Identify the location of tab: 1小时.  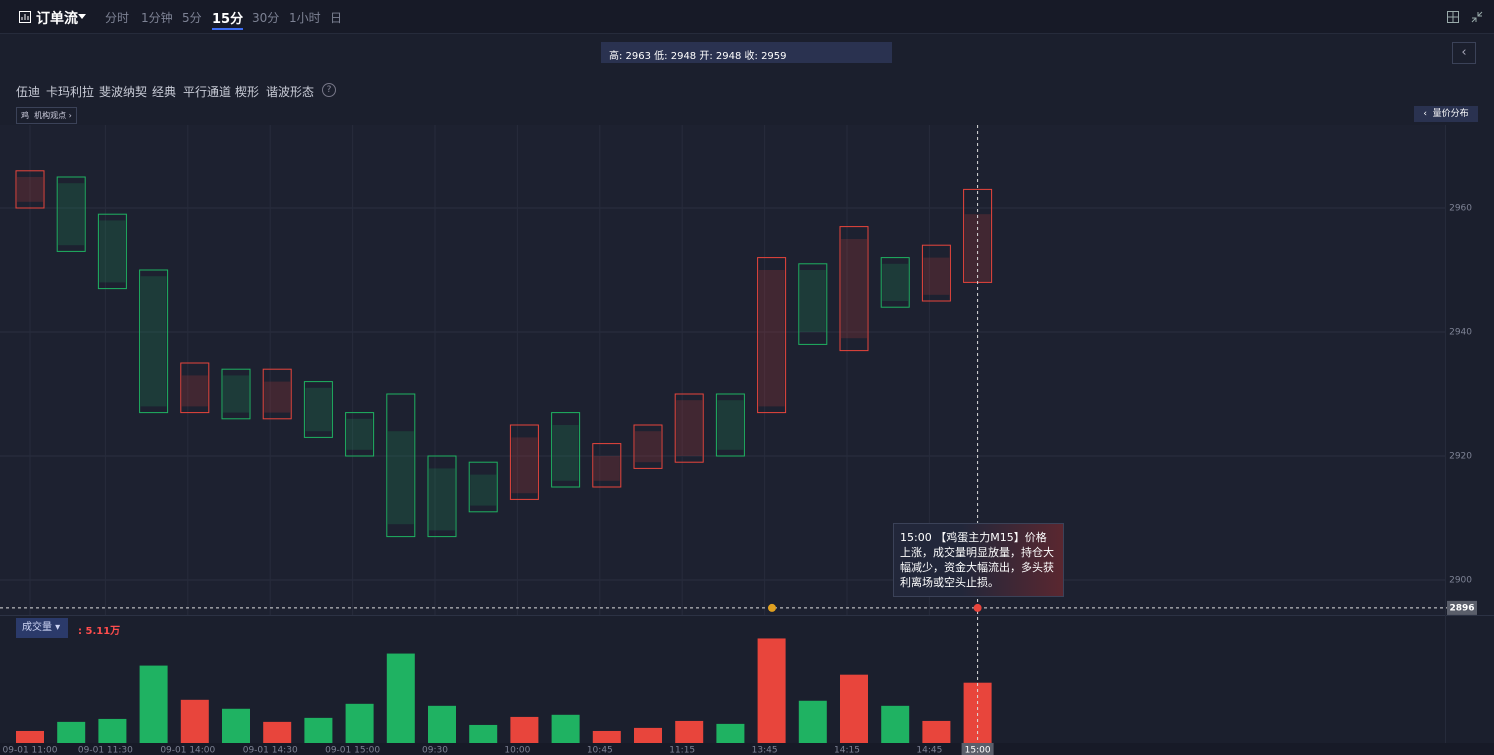
(305, 18).